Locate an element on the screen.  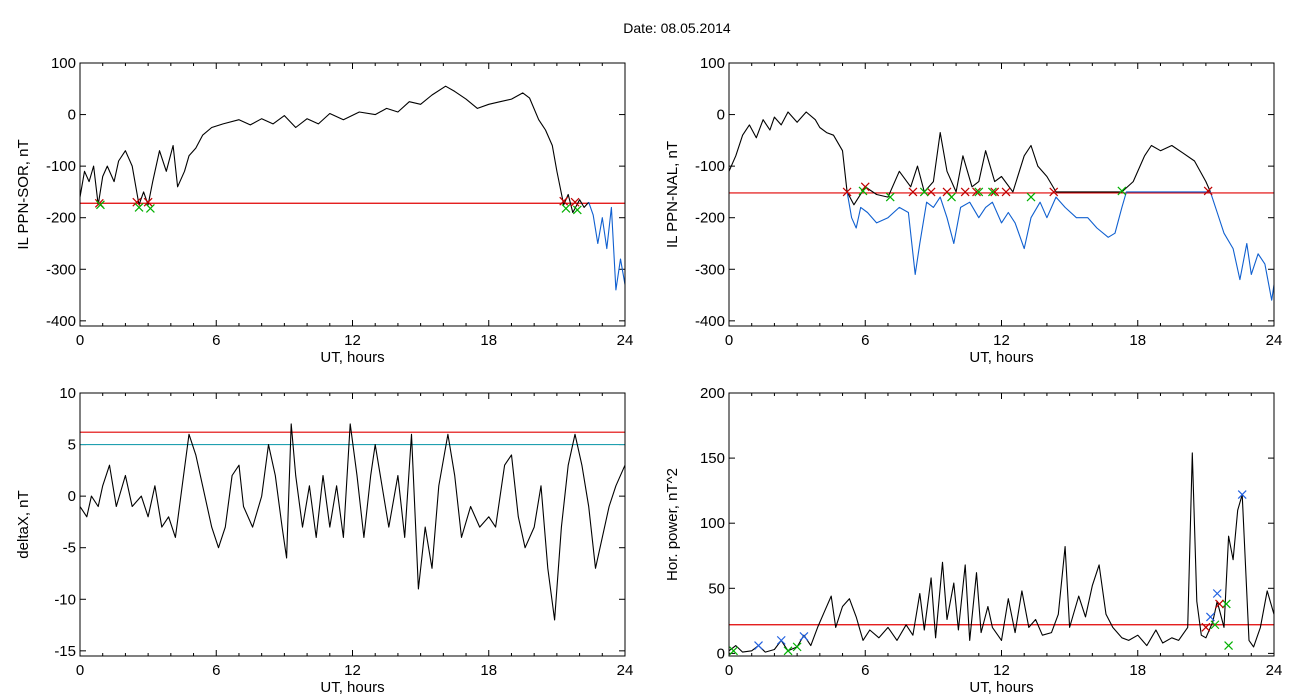
y-tick-label: -5 is located at coordinates (69, 548).